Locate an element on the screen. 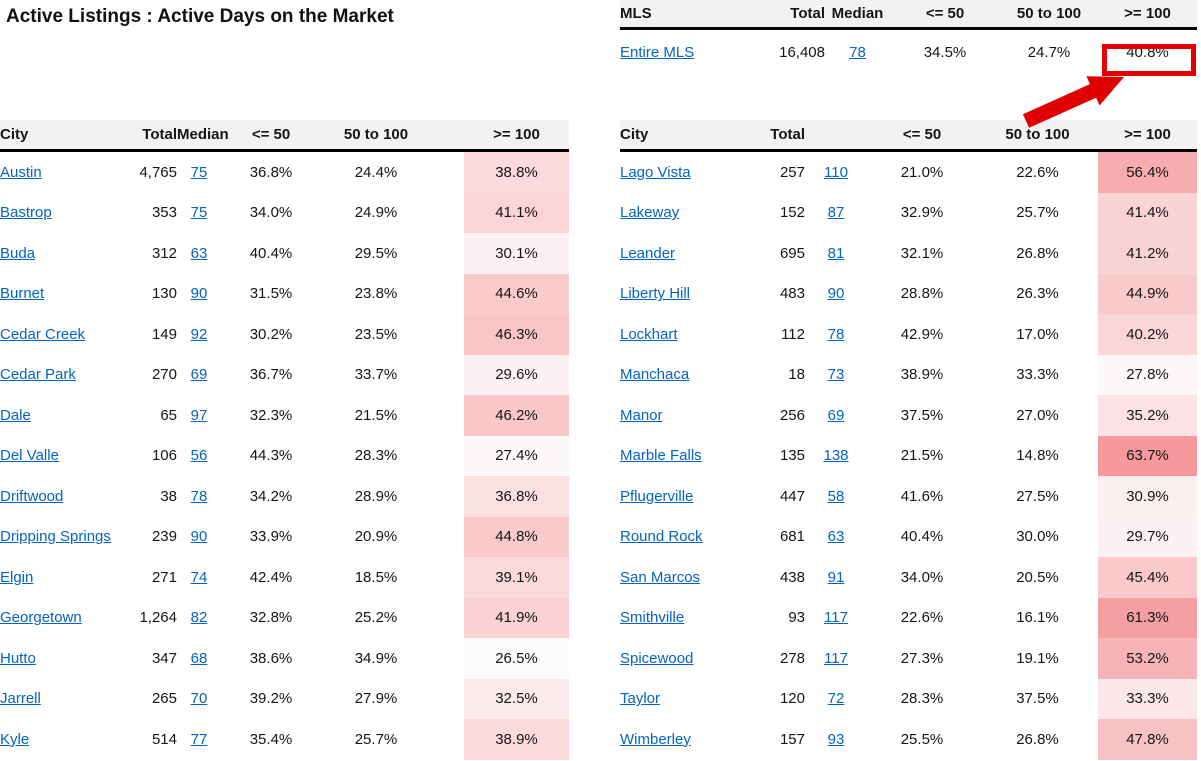 Image resolution: width=1201 pixels, height=761 pixels. 50to100-cell: 26.8% is located at coordinates (1037, 739).